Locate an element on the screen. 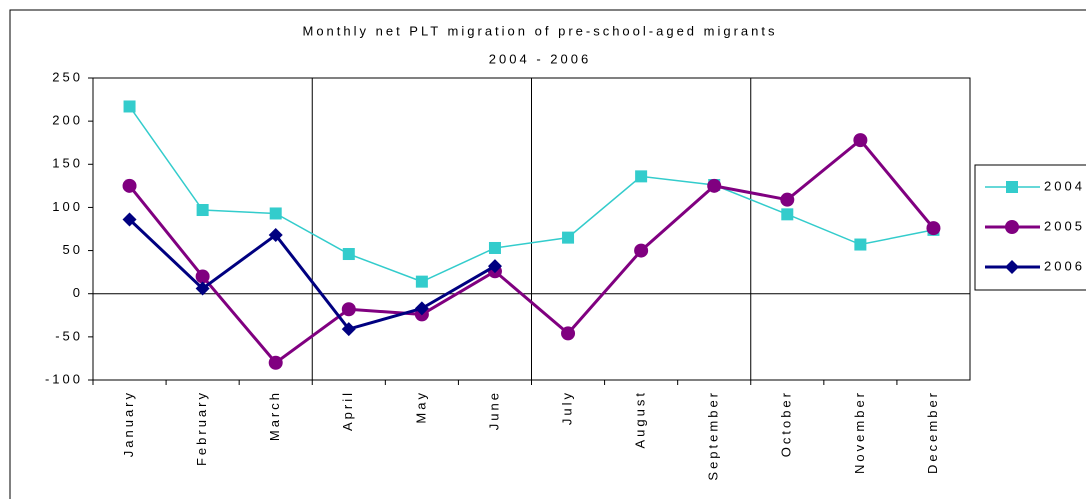 Image resolution: width=1086 pixels, height=499 pixels. y-tick-label: -100 is located at coordinates (64, 378).